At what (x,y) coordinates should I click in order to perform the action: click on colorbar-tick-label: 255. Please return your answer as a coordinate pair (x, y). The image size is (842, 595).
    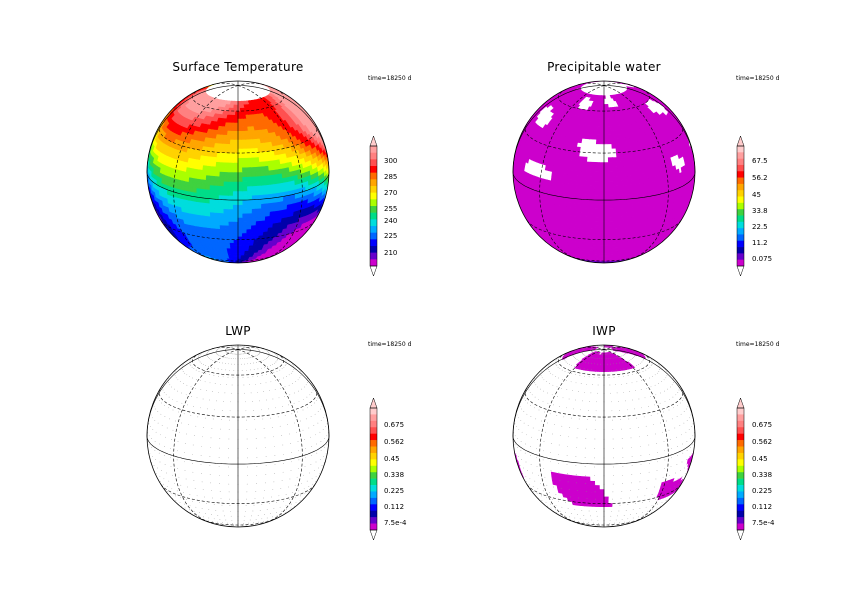
    Looking at the image, I should click on (390, 209).